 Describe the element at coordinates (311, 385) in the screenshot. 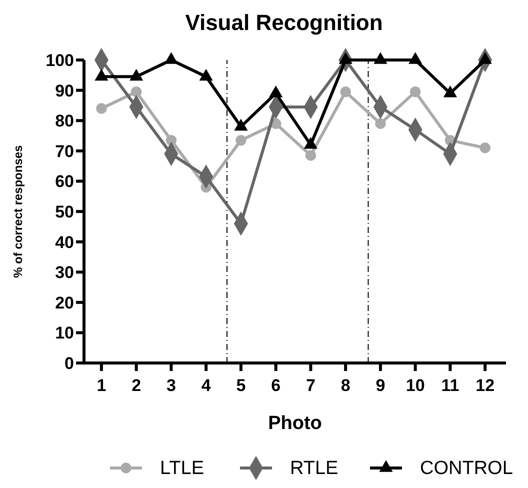

I see `x-tick-label: 7` at that location.